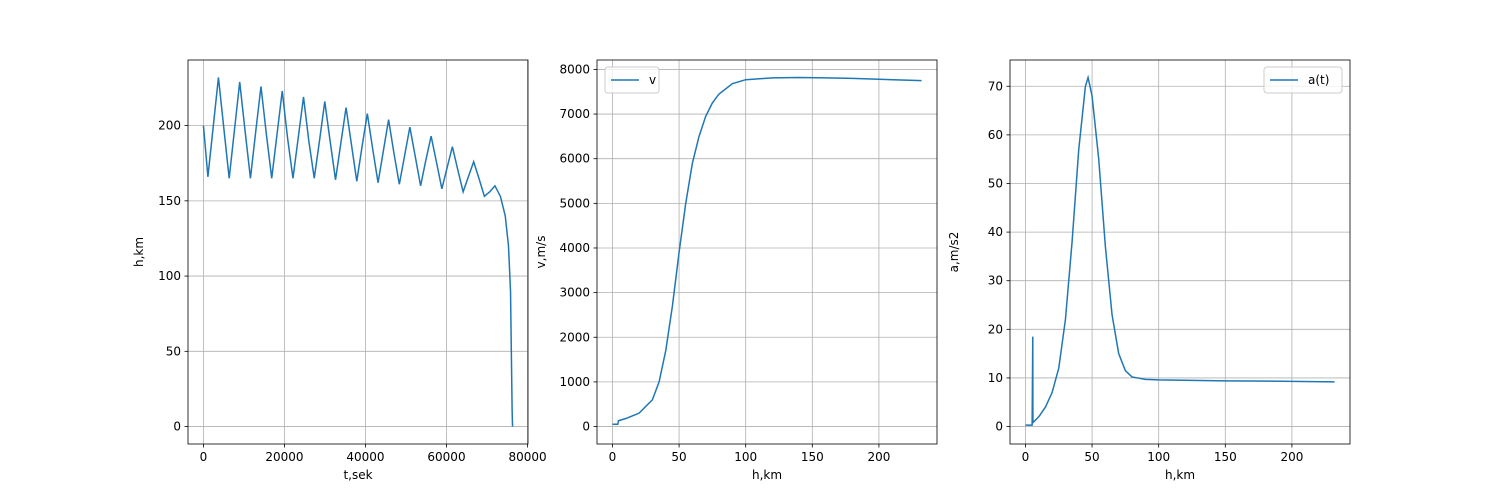  What do you see at coordinates (1318, 80) in the screenshot?
I see `legend-label: a(t)` at bounding box center [1318, 80].